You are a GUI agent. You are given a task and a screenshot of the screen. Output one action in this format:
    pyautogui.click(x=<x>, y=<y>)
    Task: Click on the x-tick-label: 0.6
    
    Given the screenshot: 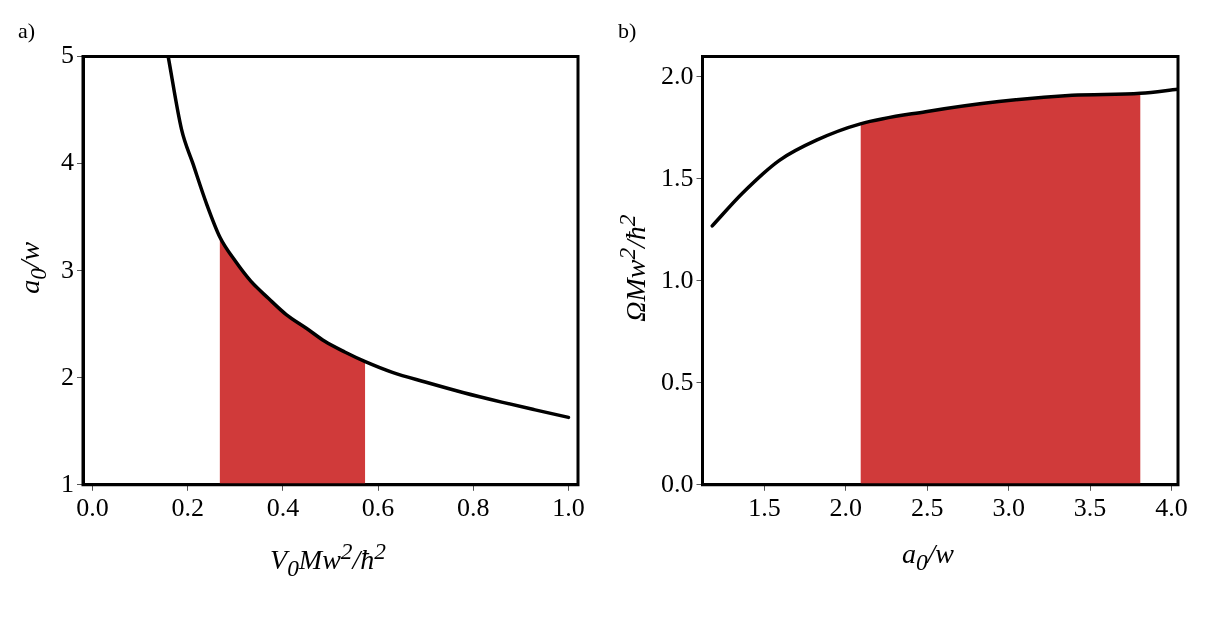 What is the action you would take?
    pyautogui.click(x=378, y=508)
    